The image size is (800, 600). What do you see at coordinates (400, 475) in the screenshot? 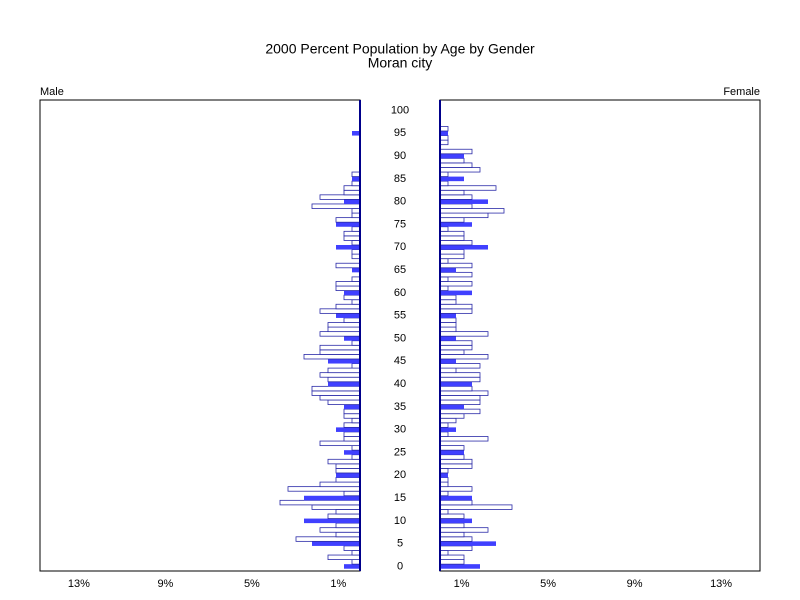
I see `age-tick-label: 20` at bounding box center [400, 475].